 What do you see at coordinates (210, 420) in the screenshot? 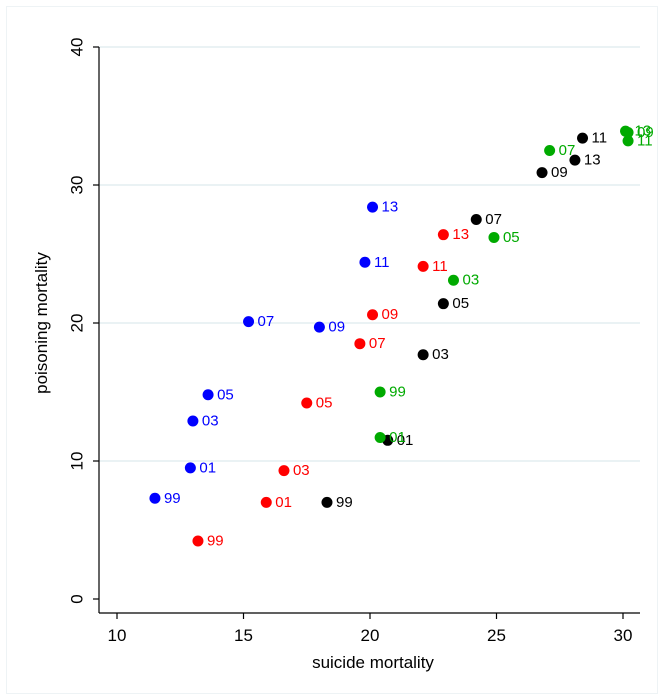
I see `point-label-s0-03: 03` at bounding box center [210, 420].